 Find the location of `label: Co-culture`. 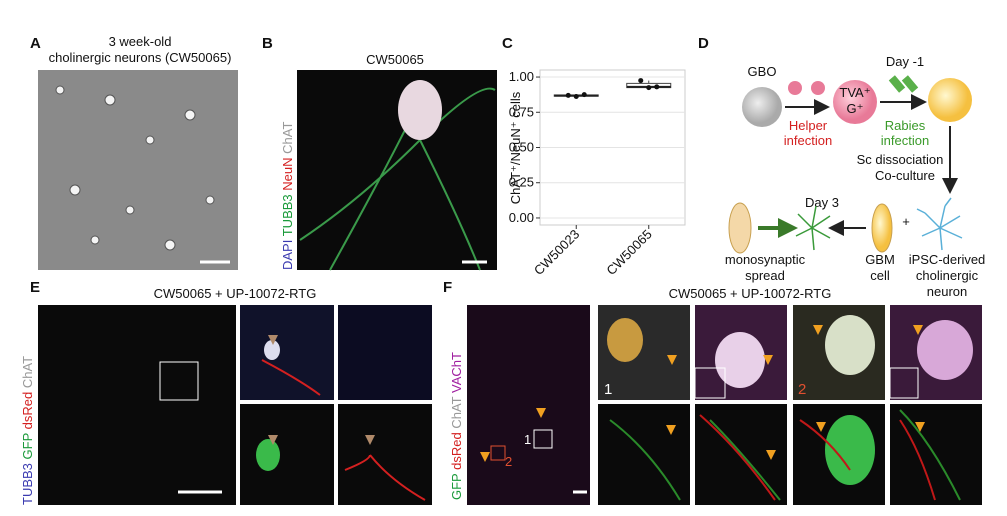

label: Co-culture is located at coordinates (905, 175).